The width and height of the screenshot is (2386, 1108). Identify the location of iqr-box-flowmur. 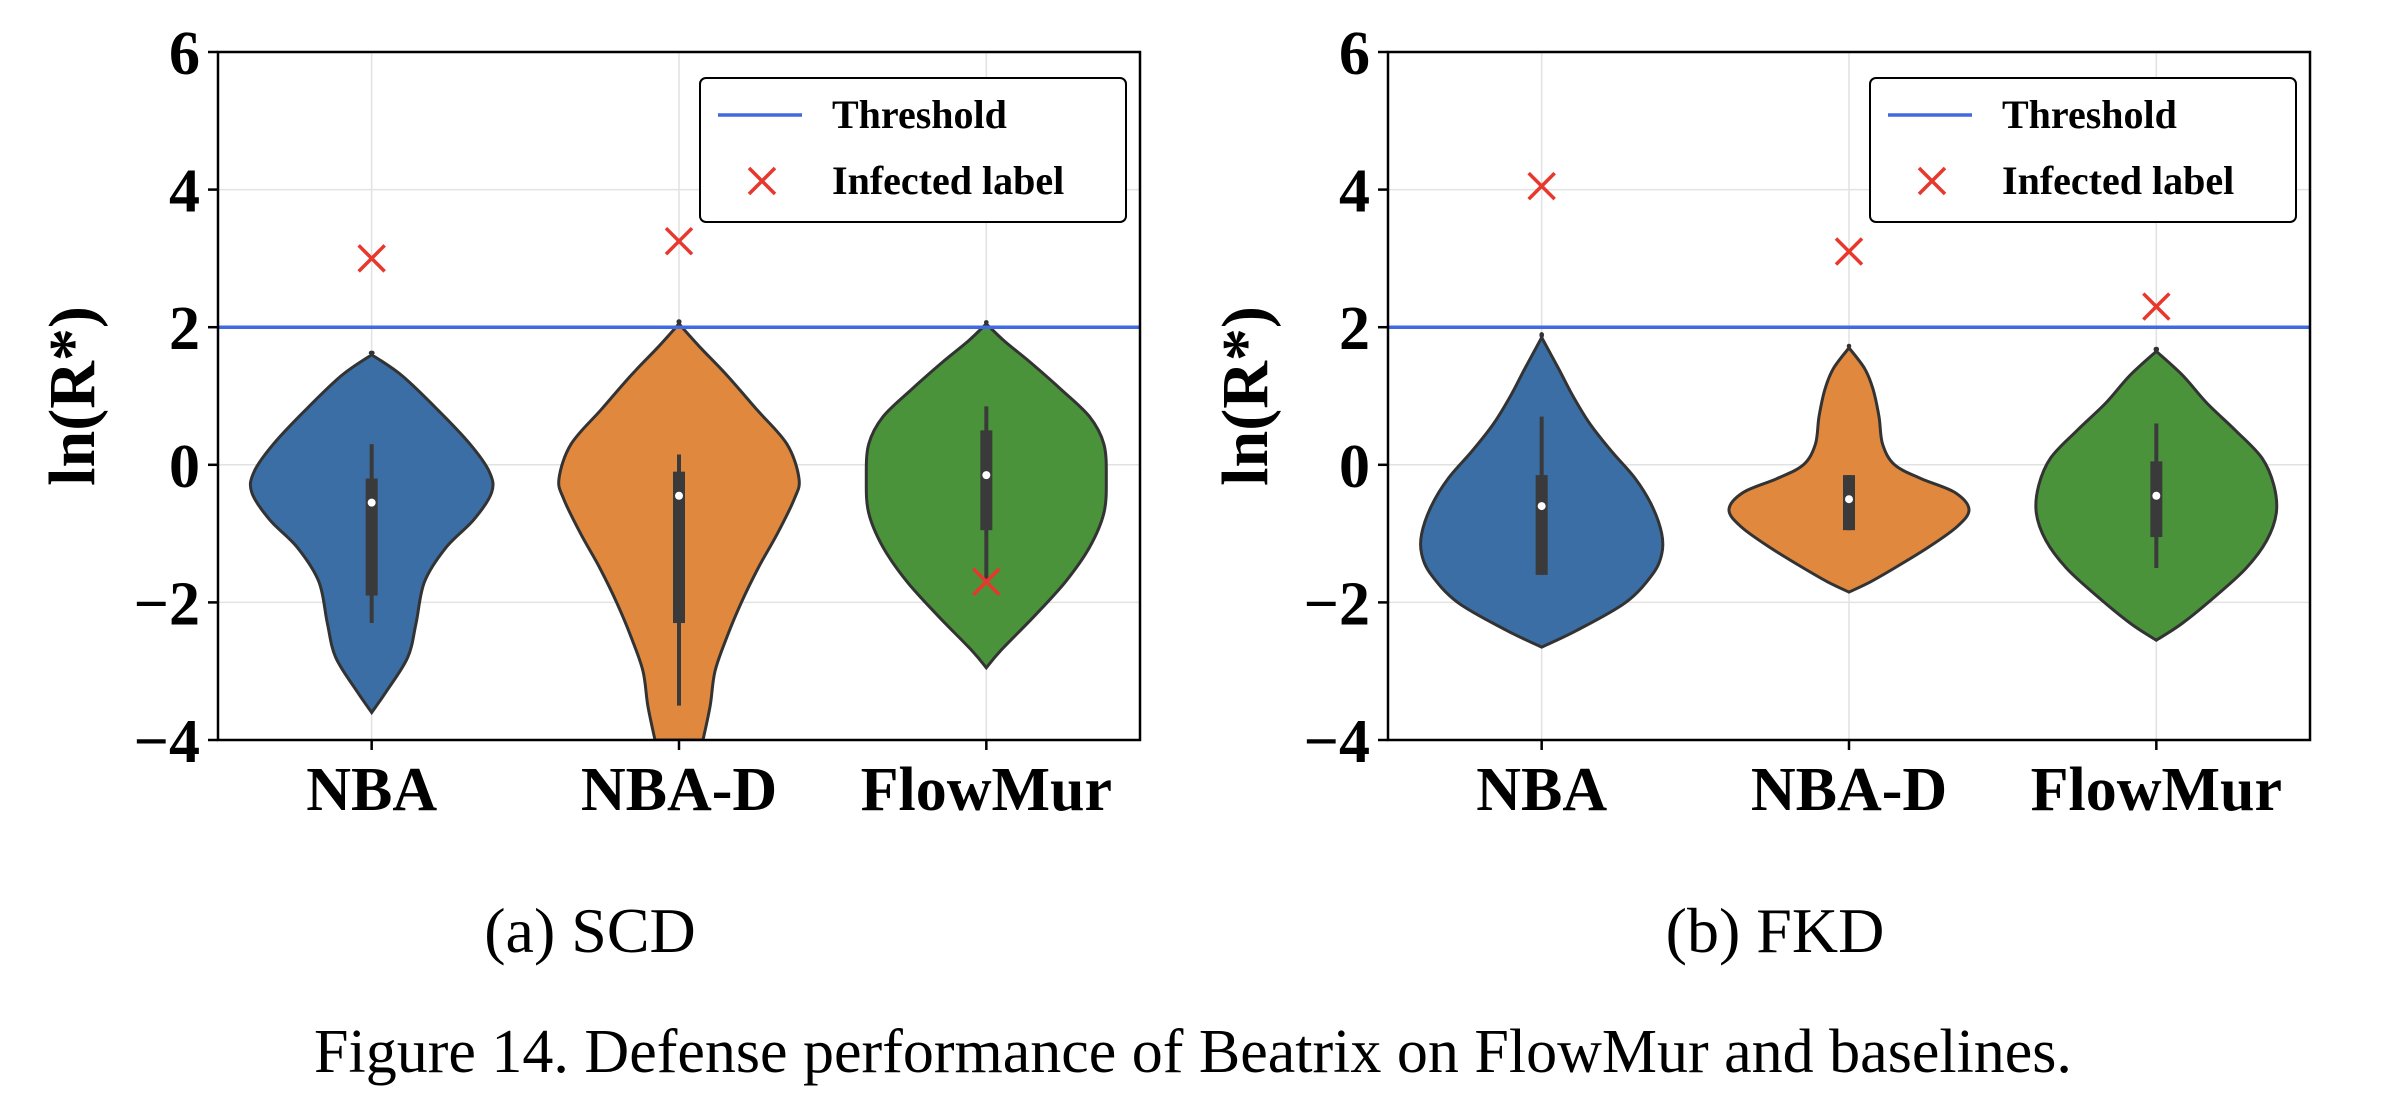
(986, 480).